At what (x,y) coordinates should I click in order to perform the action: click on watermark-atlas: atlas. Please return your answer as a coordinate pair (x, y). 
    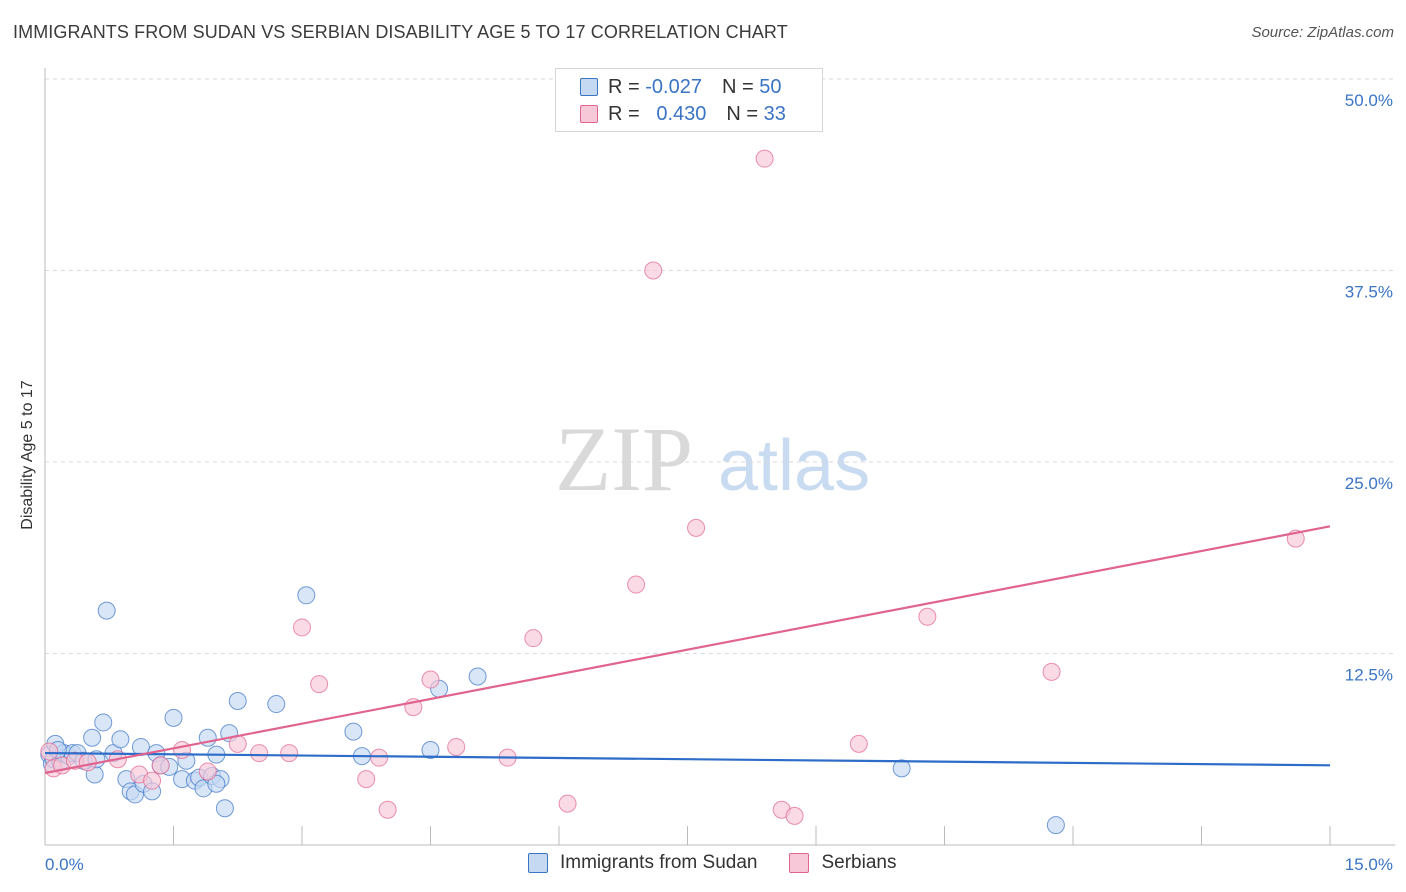
    Looking at the image, I should click on (794, 466).